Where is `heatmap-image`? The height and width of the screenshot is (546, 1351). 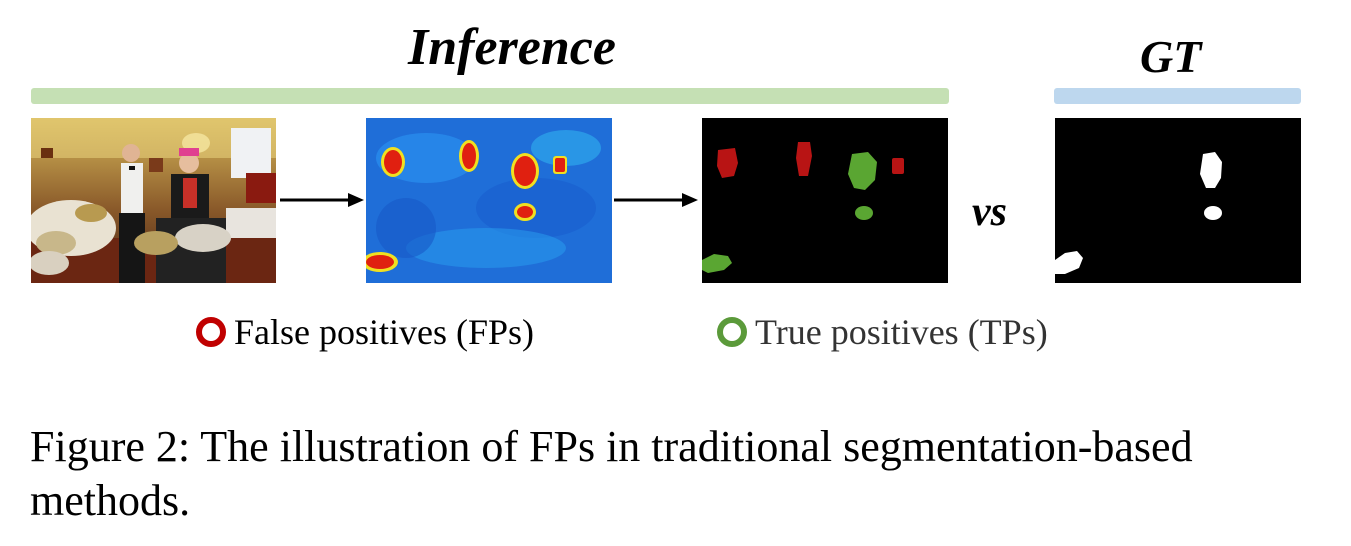 heatmap-image is located at coordinates (489, 200).